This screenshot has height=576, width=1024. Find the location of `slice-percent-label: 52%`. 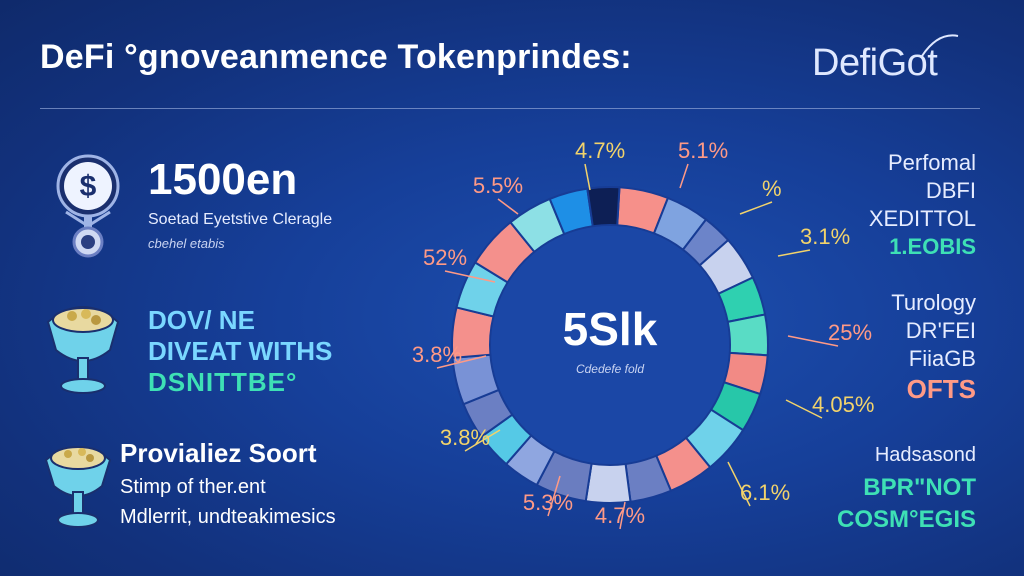

slice-percent-label: 52% is located at coordinates (445, 257).